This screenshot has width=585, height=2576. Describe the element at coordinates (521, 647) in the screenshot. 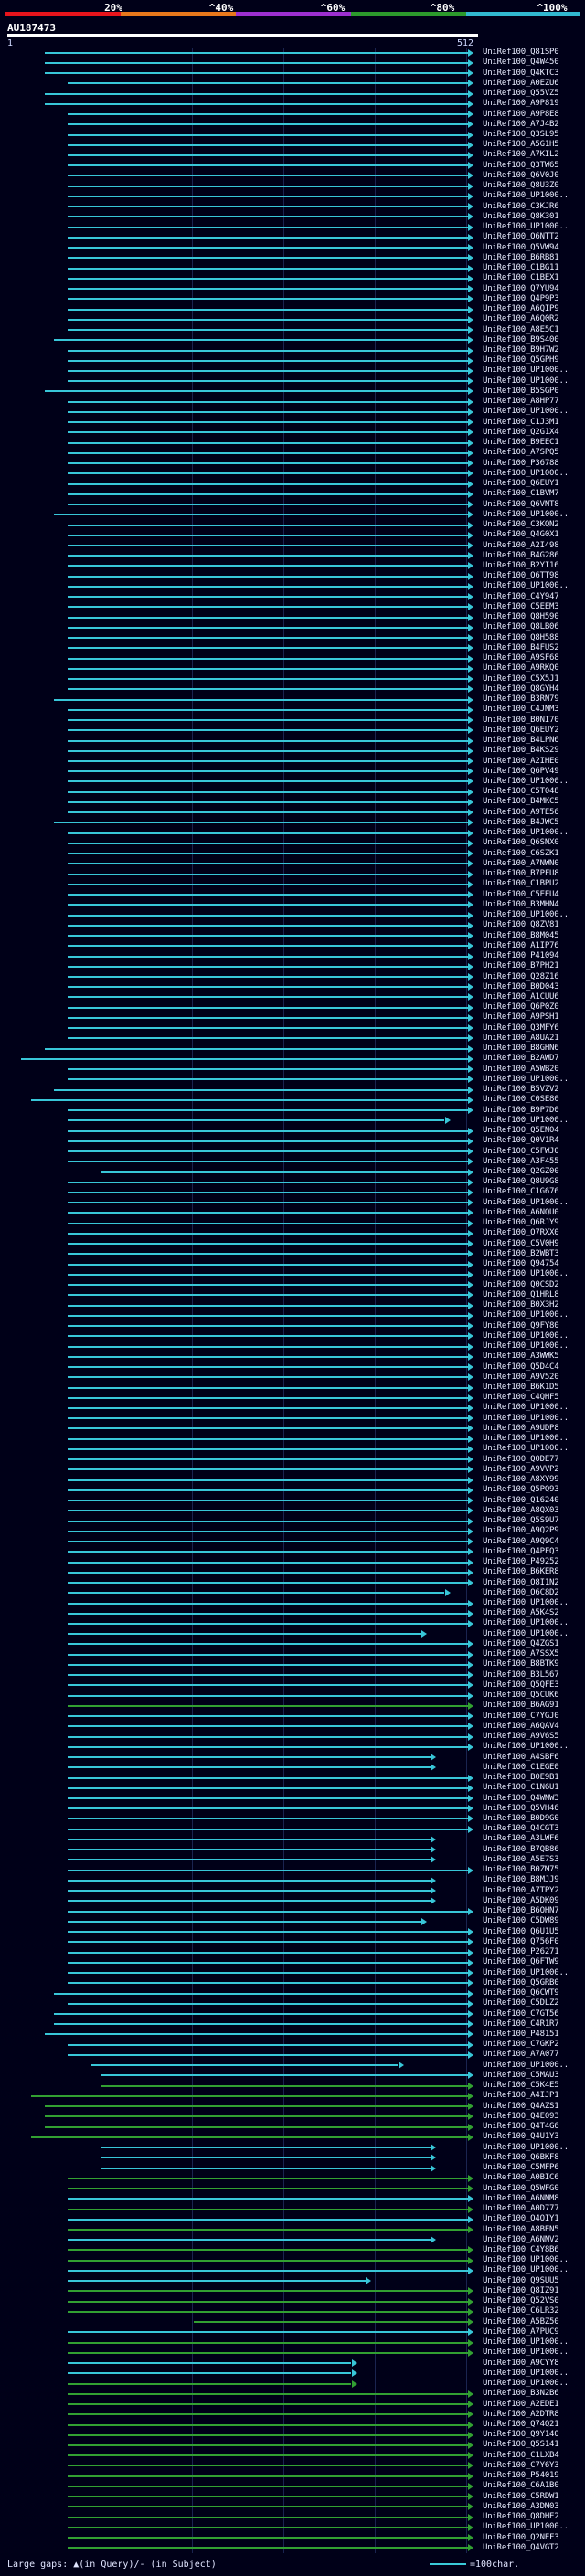

I see `hit-label-link: UniRef100_B4FUS2` at that location.